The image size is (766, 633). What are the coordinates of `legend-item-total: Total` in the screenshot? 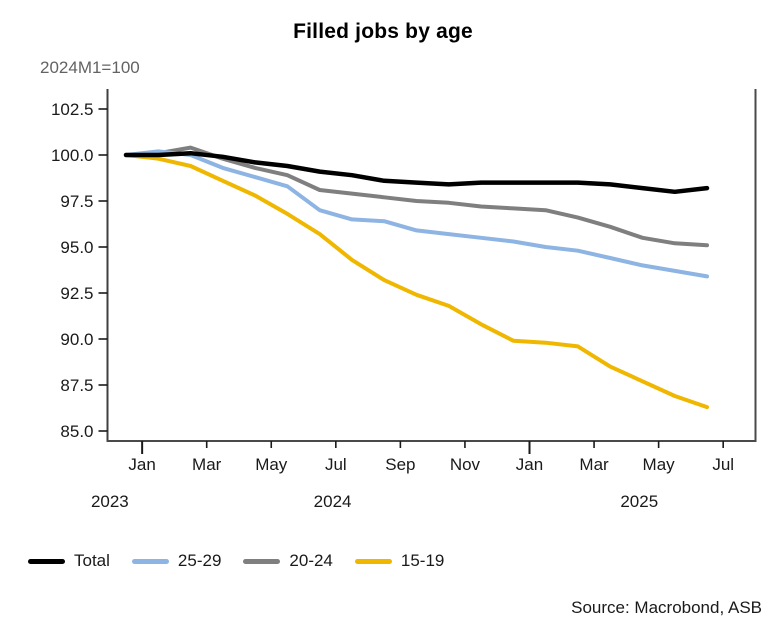 It's located at (69, 561).